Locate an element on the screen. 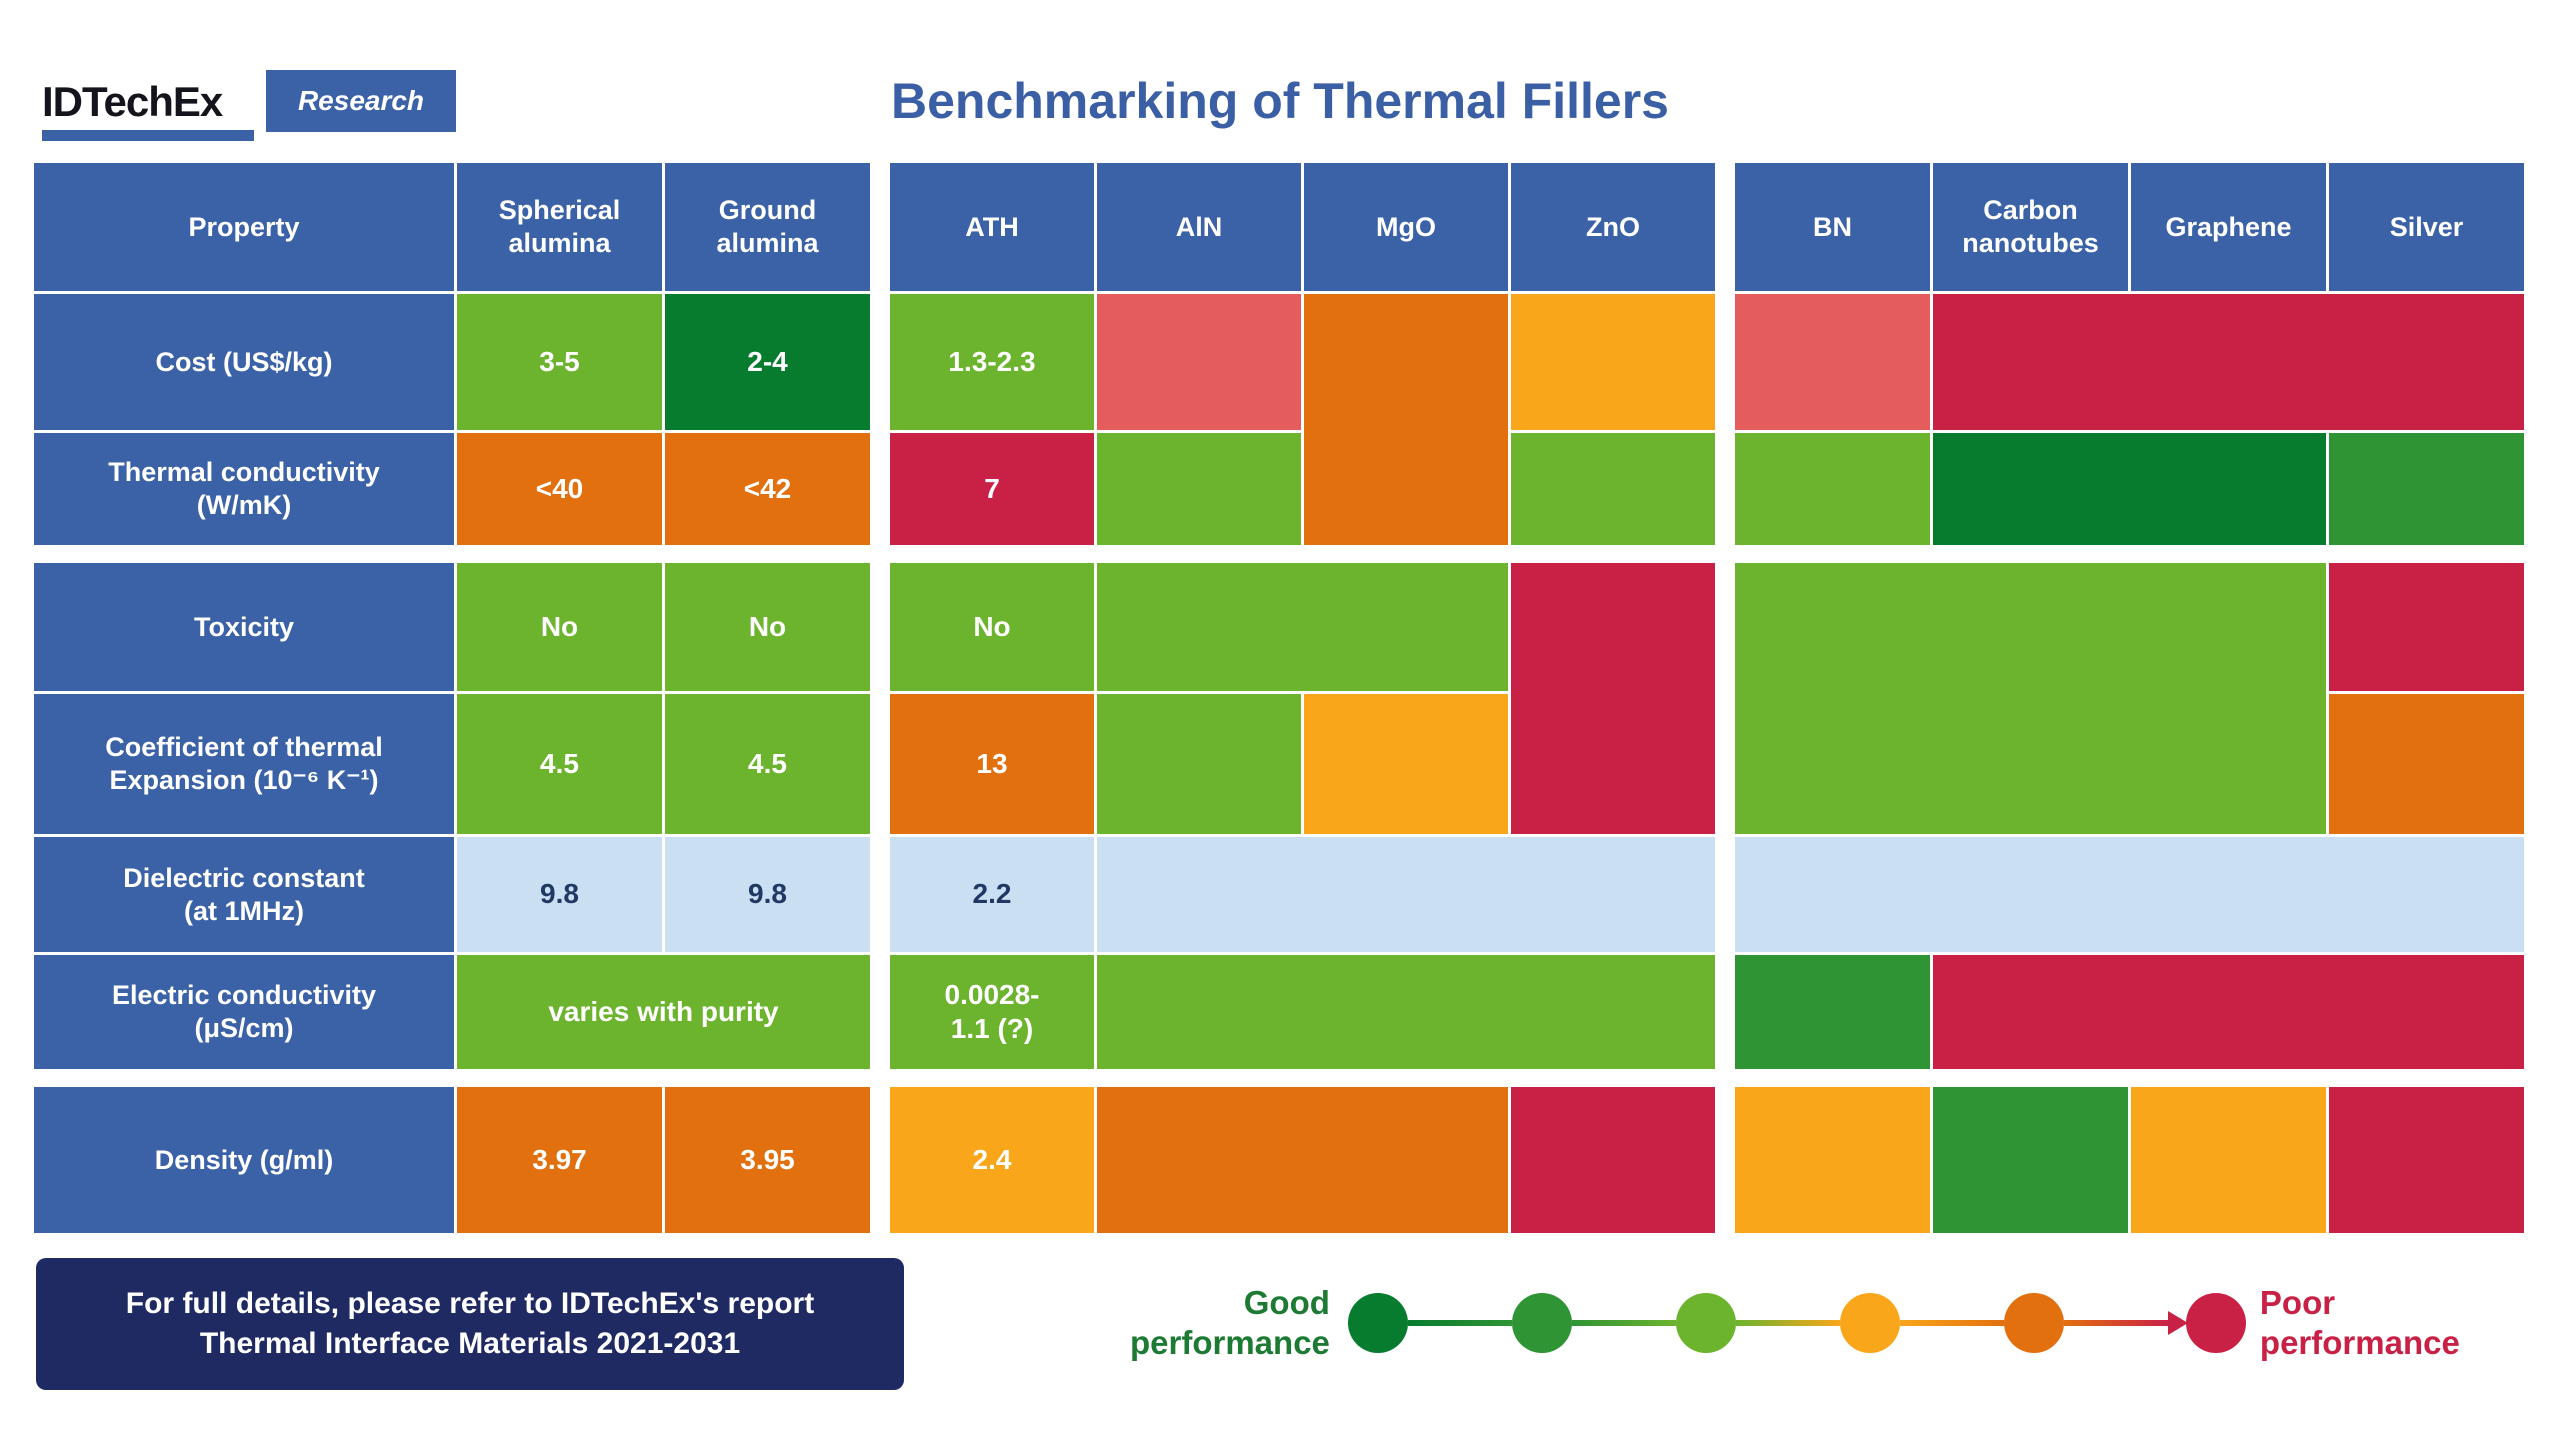 The height and width of the screenshot is (1440, 2560). legend-dot-midgreen is located at coordinates (1541, 1323).